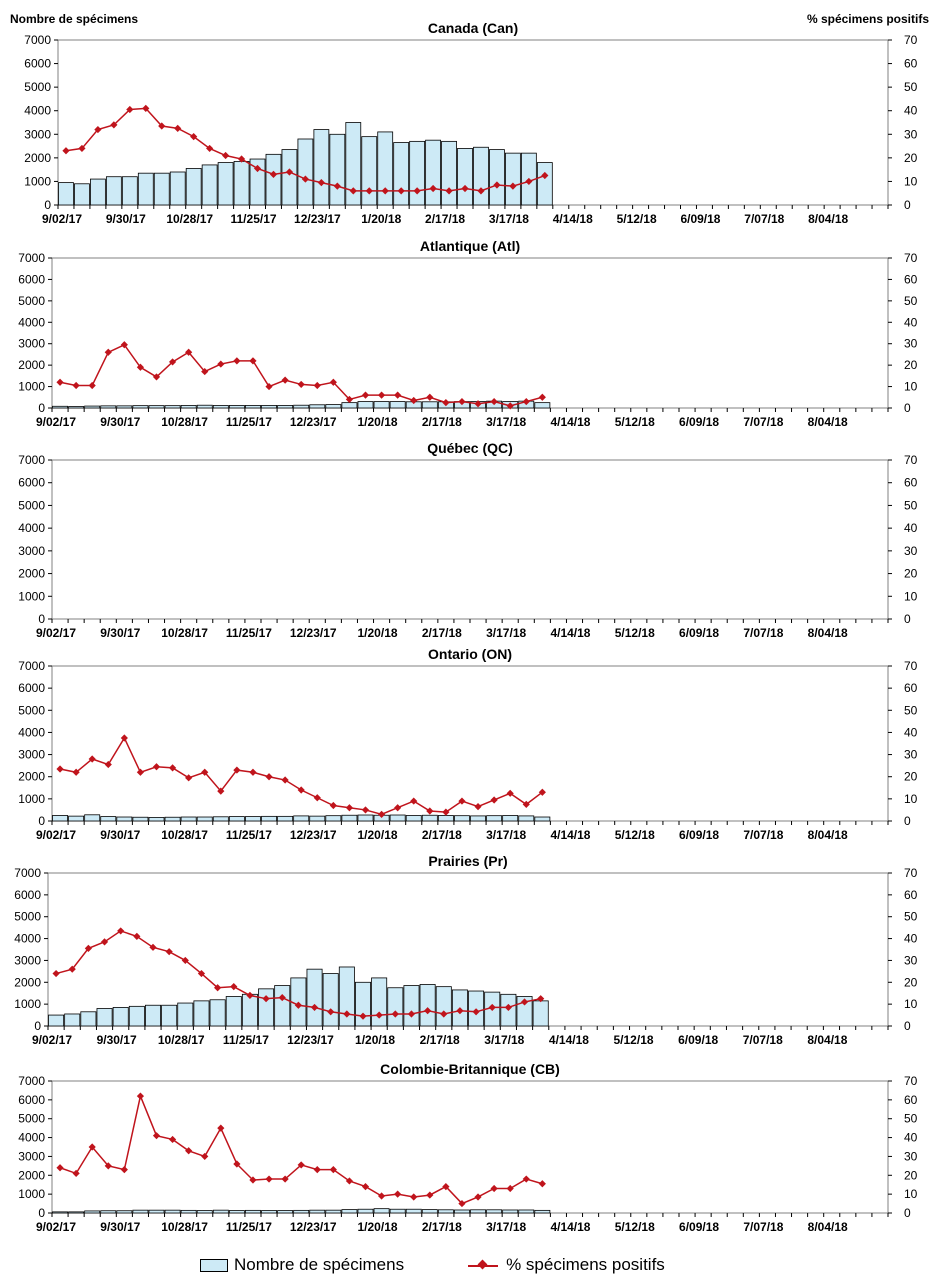  Describe the element at coordinates (699, 633) in the screenshot. I see `chart-3-x-label-10: 6/09/18` at that location.